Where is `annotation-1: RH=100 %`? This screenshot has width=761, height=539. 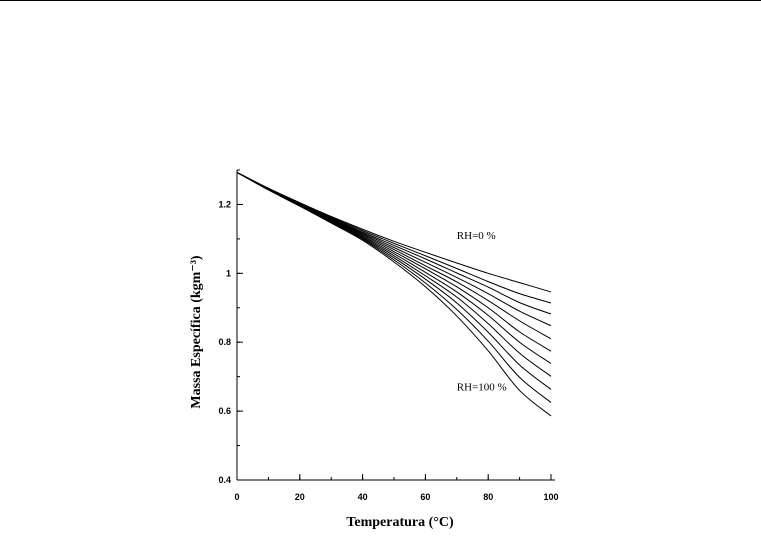 annotation-1: RH=100 % is located at coordinates (482, 387).